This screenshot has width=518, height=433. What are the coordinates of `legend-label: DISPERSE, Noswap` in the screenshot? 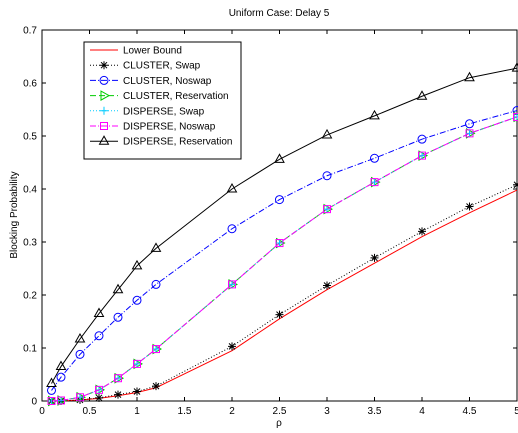 It's located at (169, 127).